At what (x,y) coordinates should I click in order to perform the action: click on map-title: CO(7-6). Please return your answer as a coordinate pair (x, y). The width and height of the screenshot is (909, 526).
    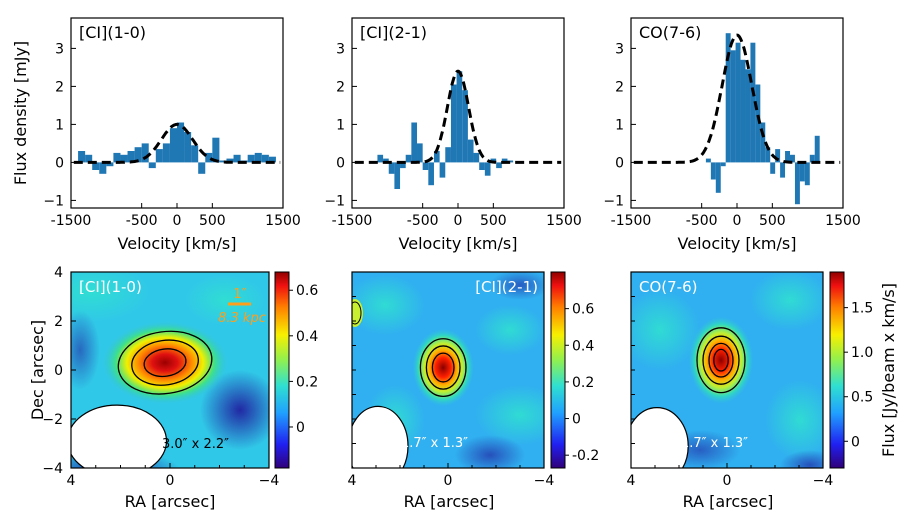
    Looking at the image, I should click on (668, 287).